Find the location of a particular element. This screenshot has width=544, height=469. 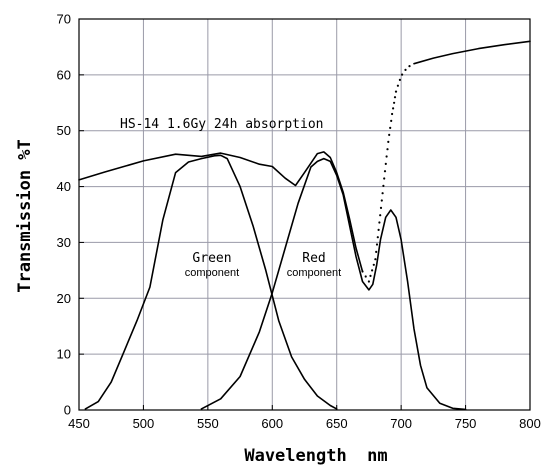

x-tick-label: 700 is located at coordinates (401, 423).